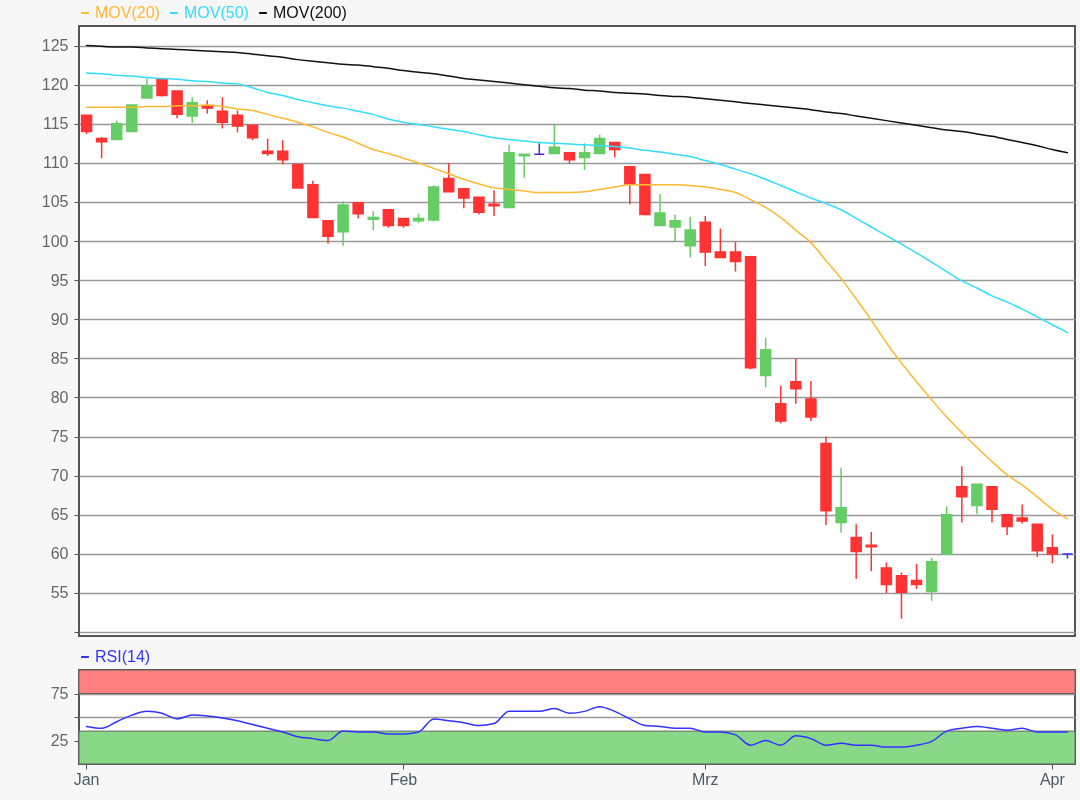 Image resolution: width=1080 pixels, height=800 pixels. I want to click on legend-label: RSI(14), so click(123, 656).